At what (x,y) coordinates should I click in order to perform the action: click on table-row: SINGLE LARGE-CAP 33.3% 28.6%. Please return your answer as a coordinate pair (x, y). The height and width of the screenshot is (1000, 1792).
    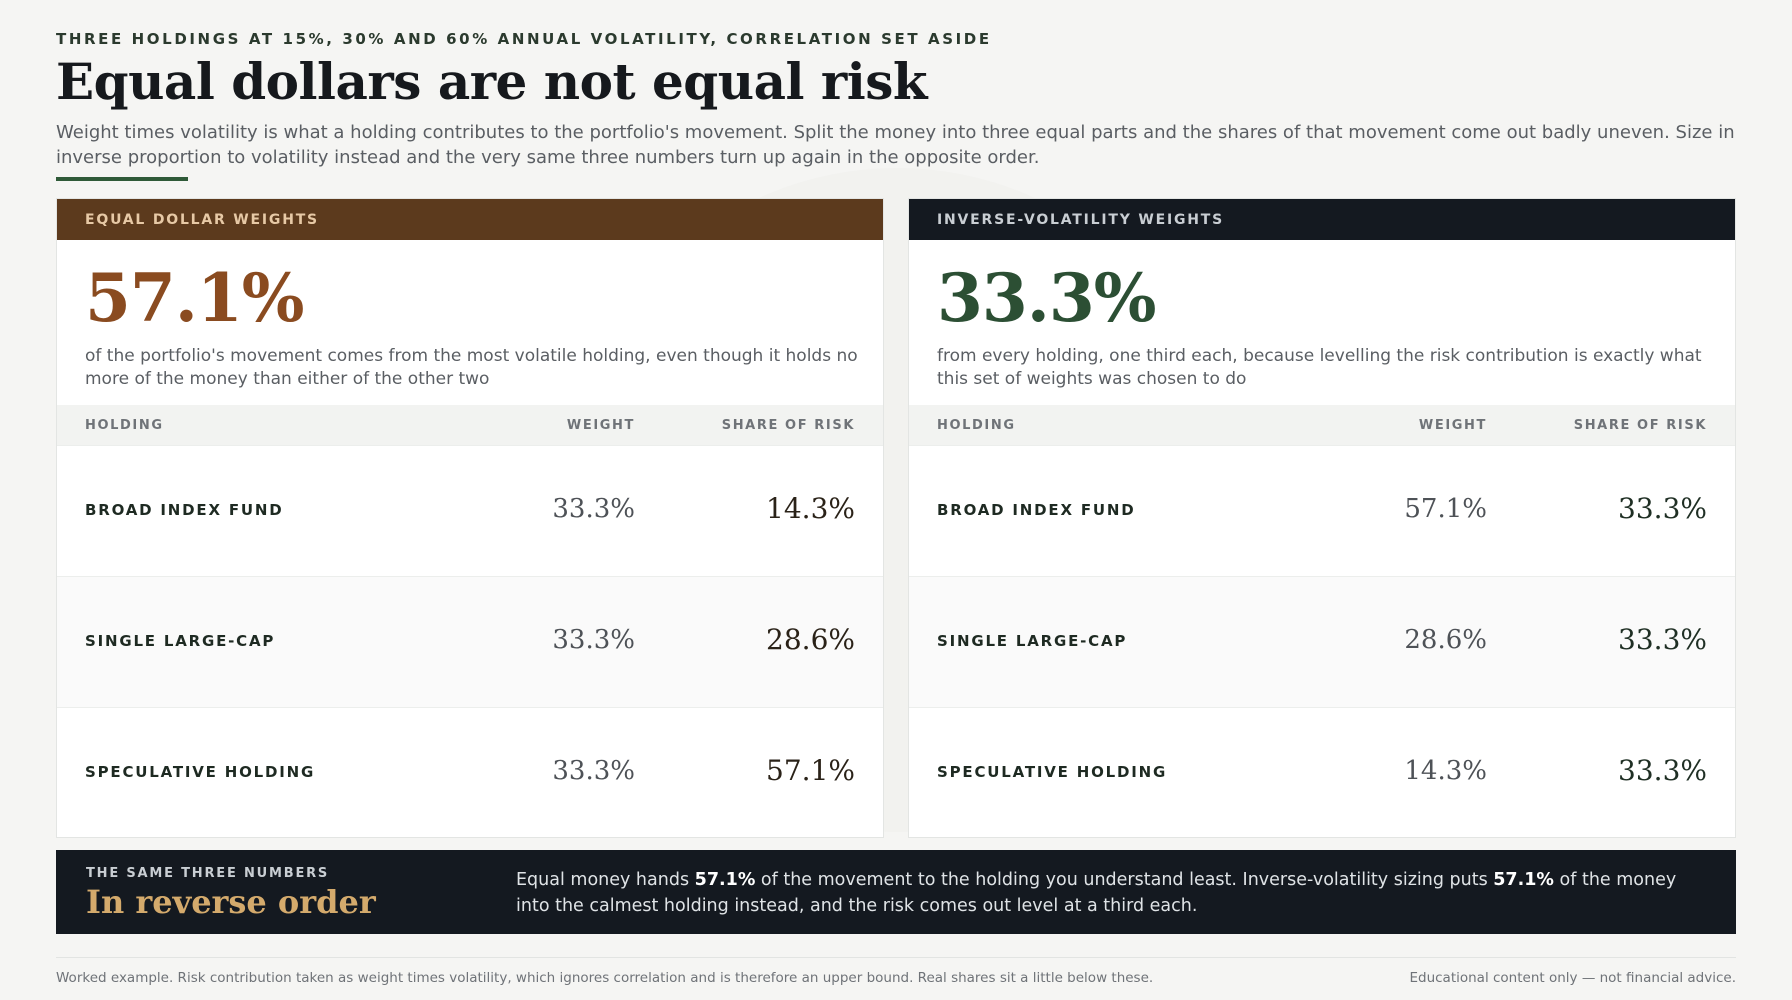
    Looking at the image, I should click on (470, 641).